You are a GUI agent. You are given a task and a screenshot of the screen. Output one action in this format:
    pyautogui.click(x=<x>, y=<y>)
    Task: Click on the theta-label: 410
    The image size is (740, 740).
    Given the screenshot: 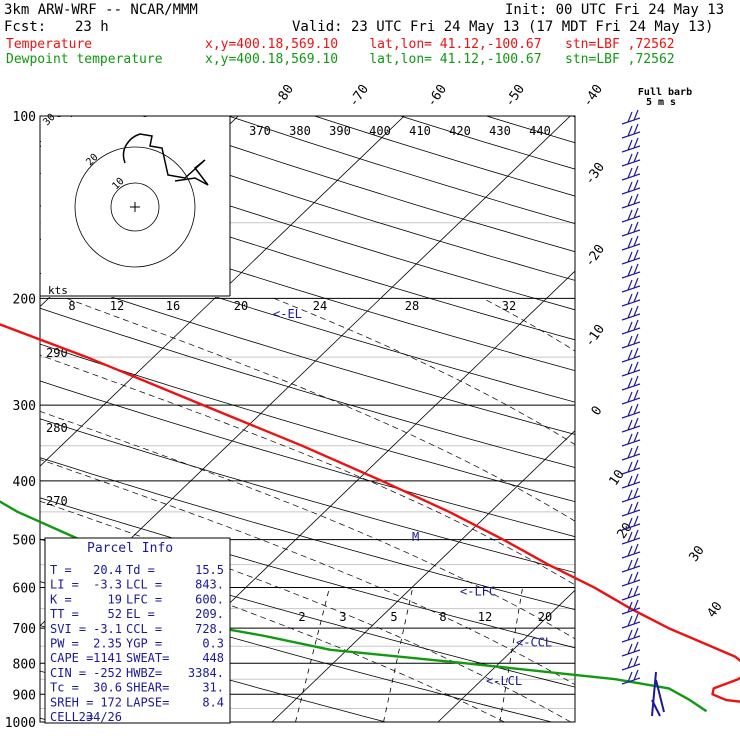 What is the action you would take?
    pyautogui.click(x=420, y=131)
    